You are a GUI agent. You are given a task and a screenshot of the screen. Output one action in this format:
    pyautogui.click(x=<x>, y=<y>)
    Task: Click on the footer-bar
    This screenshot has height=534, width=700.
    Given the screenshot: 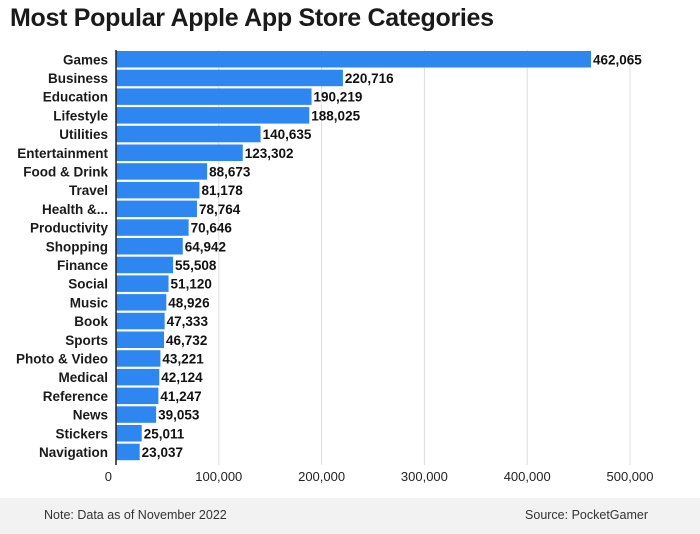 What is the action you would take?
    pyautogui.click(x=350, y=516)
    